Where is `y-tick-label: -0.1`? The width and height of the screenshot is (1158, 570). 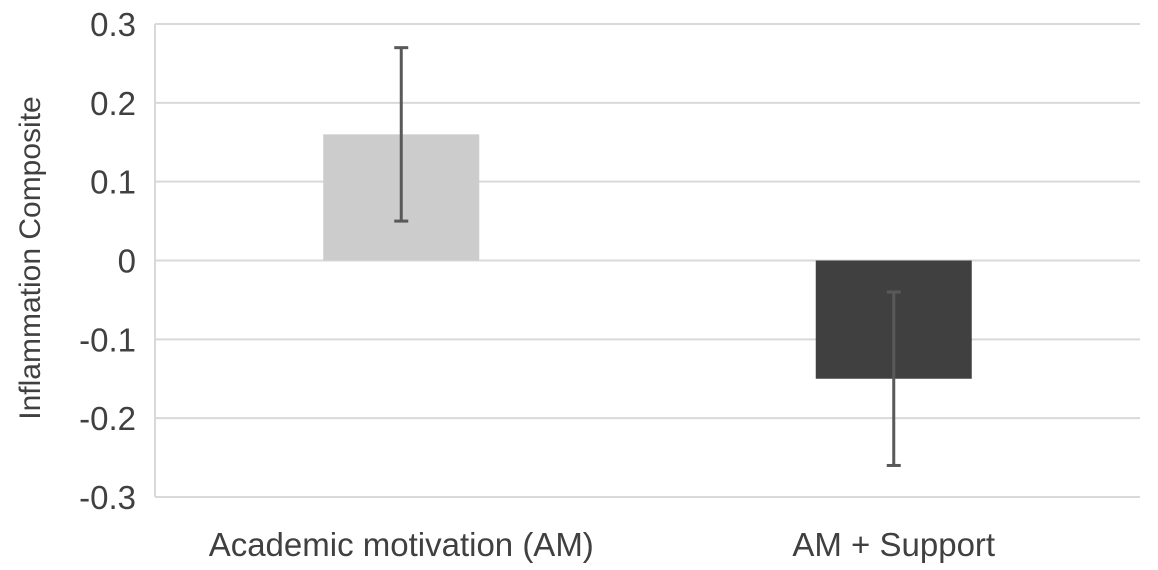
y-tick-label: -0.1 is located at coordinates (107, 339).